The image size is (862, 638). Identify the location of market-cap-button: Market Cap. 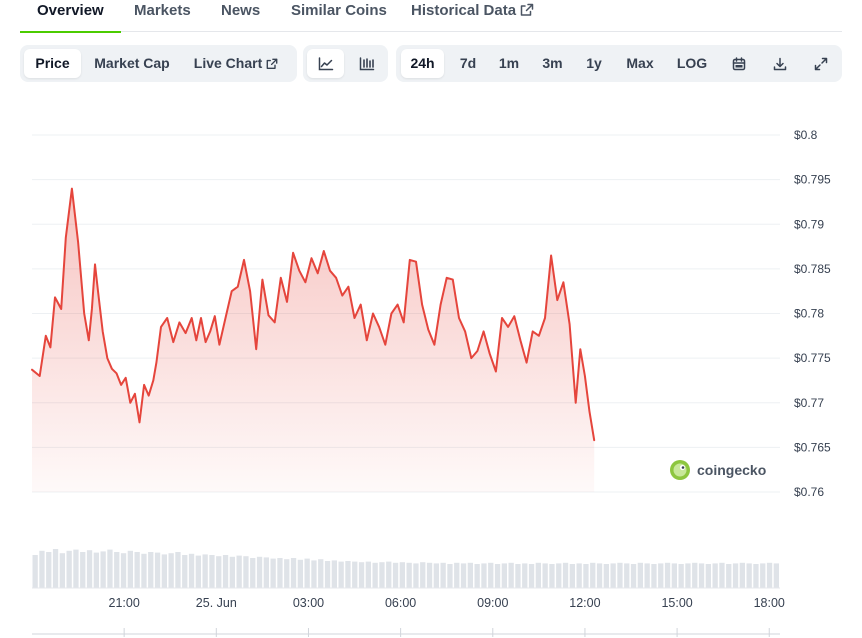
(132, 63).